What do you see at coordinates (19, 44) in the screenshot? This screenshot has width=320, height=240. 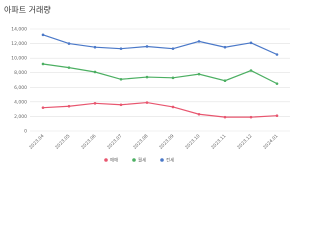 I see `y-tick-label: 12,000` at bounding box center [19, 44].